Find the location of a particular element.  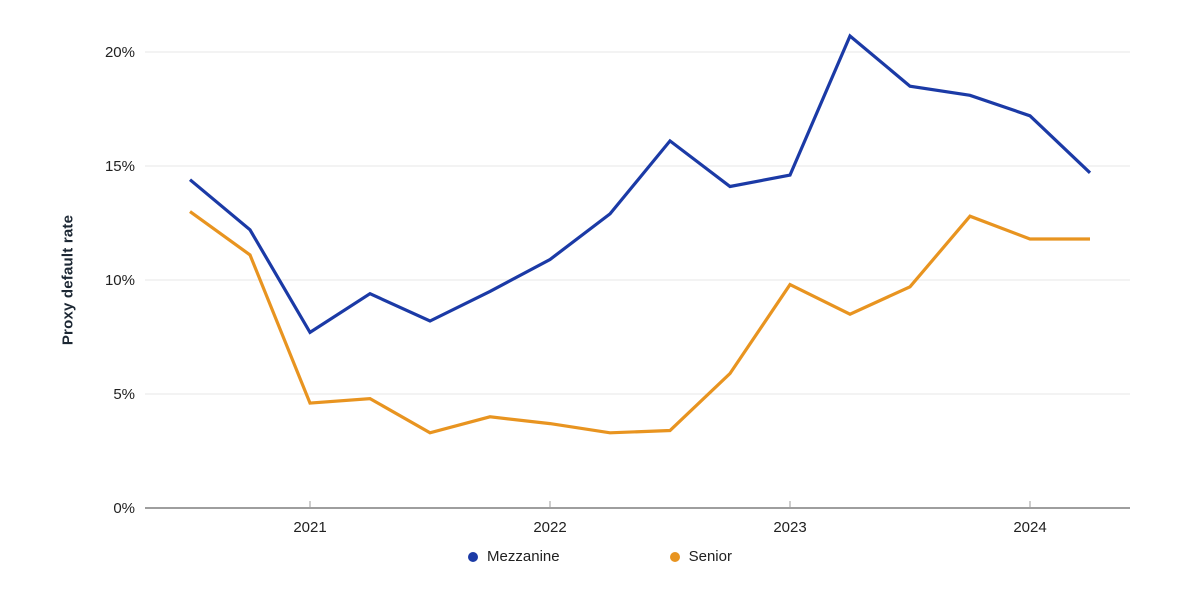

x-tick-label: 2024 is located at coordinates (1029, 527).